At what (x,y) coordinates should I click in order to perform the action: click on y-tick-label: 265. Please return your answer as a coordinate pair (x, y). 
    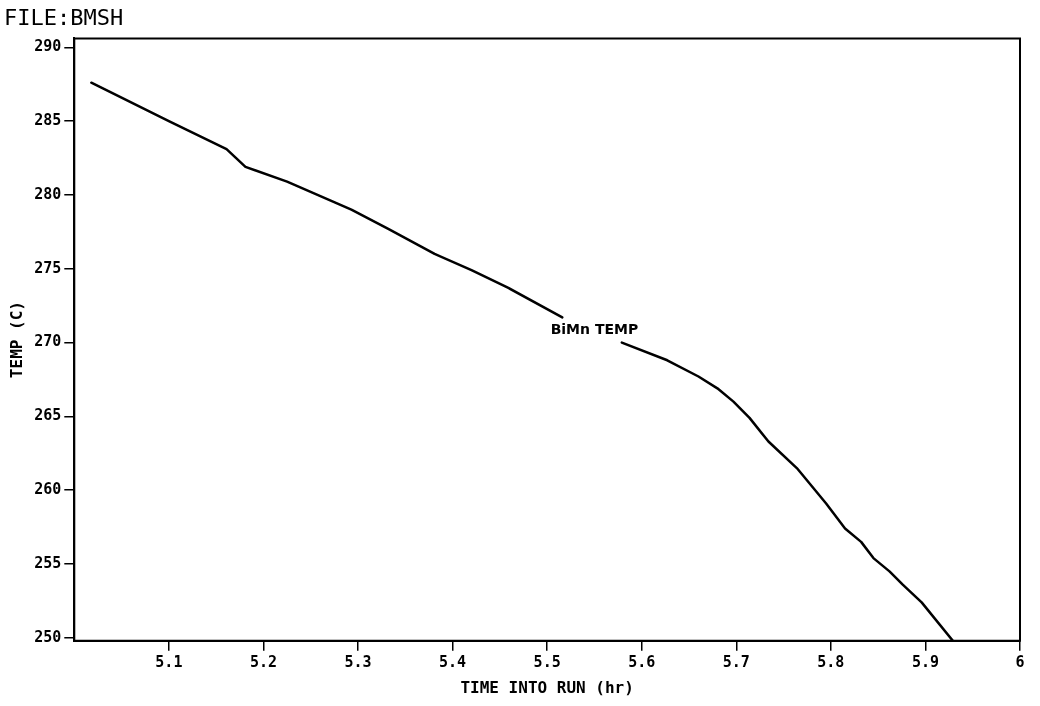
    Looking at the image, I should click on (48, 415).